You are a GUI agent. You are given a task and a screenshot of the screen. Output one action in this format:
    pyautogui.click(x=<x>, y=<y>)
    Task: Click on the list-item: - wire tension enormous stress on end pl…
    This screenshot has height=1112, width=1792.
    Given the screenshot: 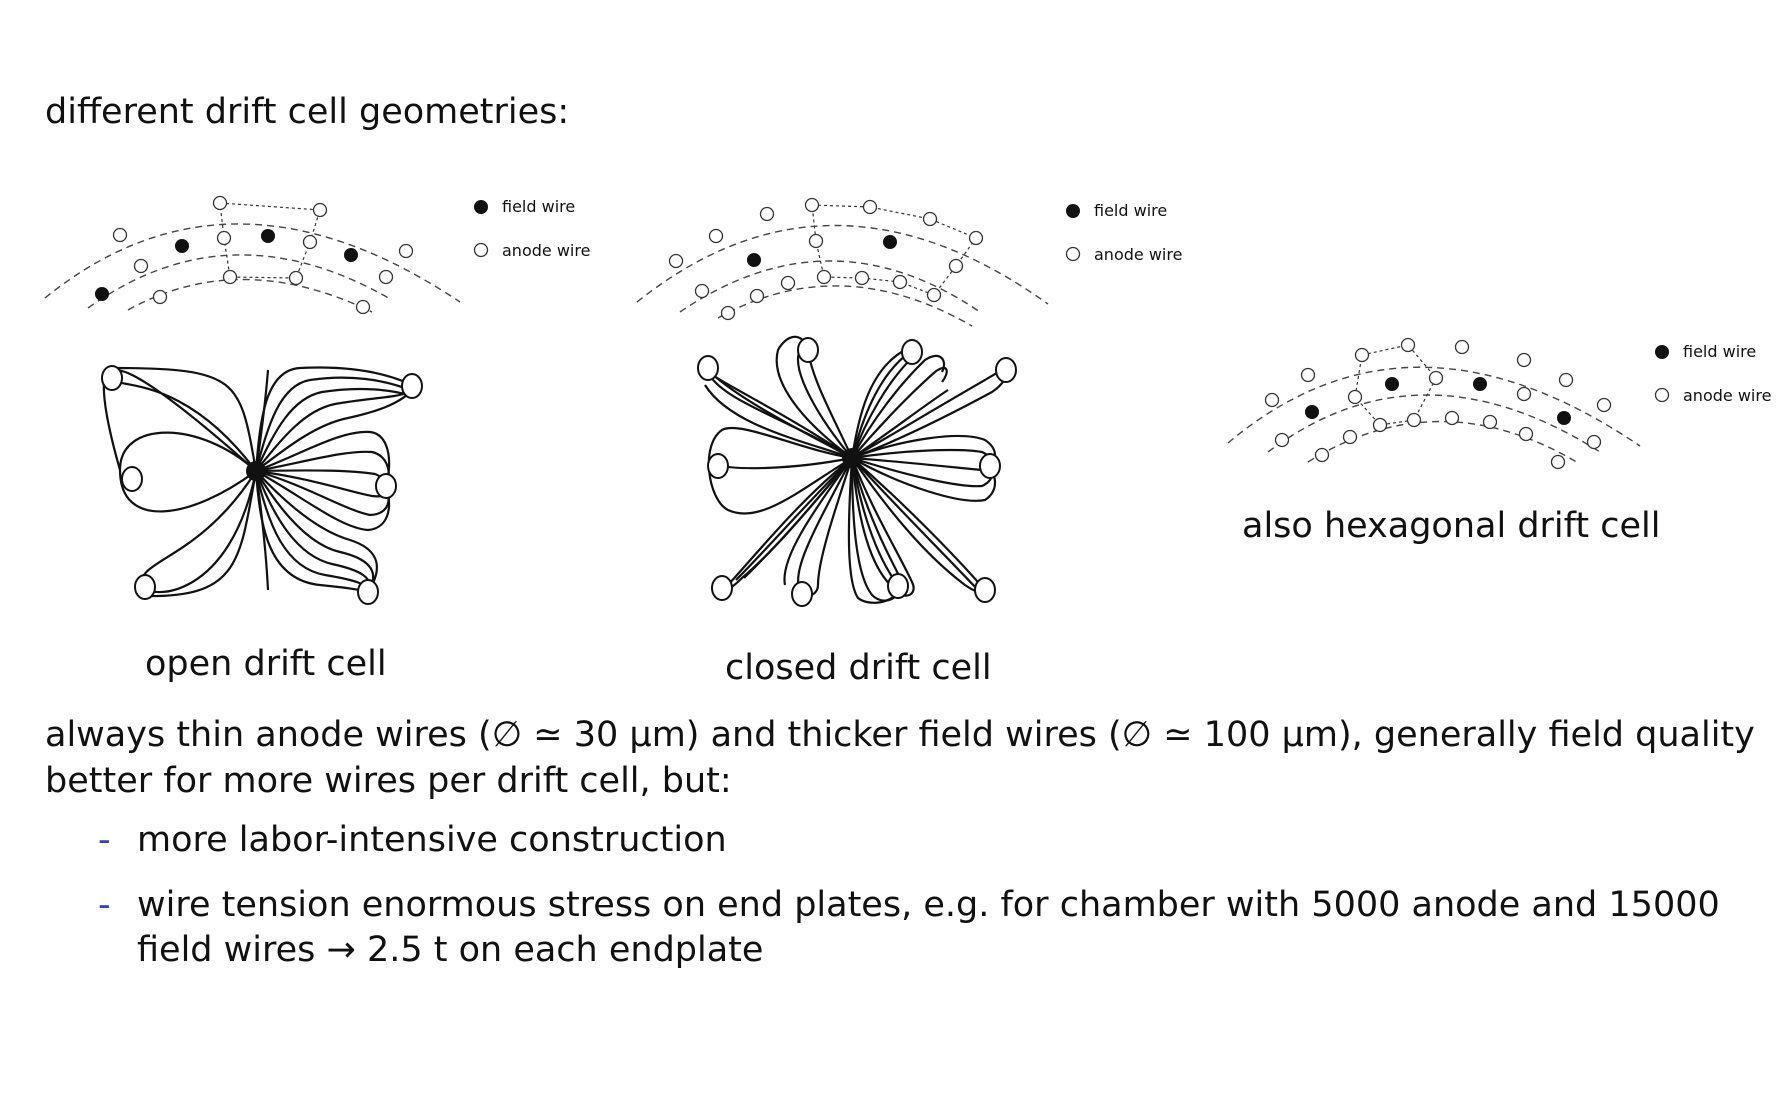 What is the action you would take?
    pyautogui.click(x=868, y=928)
    